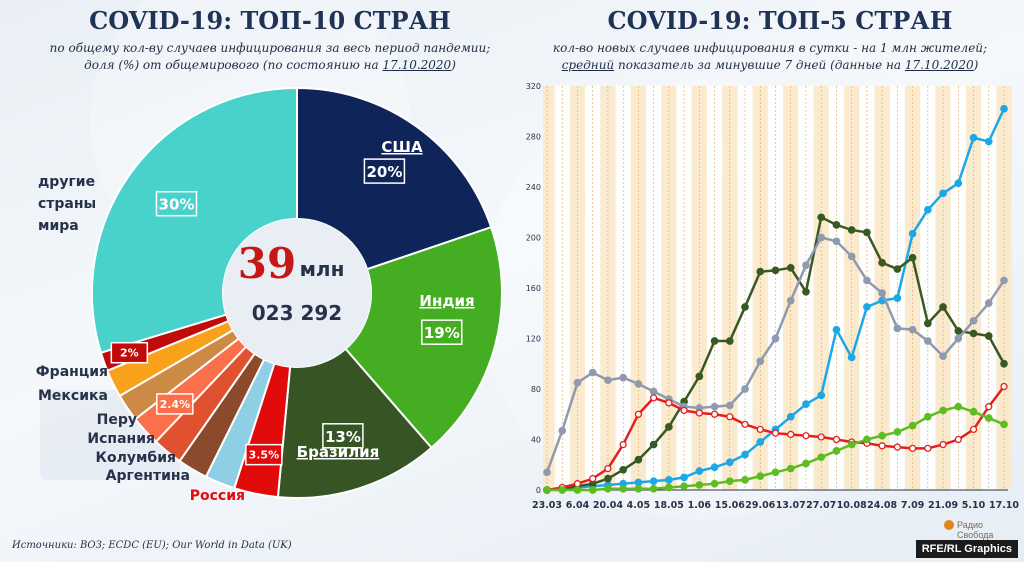 The width and height of the screenshot is (1024, 562). I want to click on y-tick-label: 280, so click(533, 137).